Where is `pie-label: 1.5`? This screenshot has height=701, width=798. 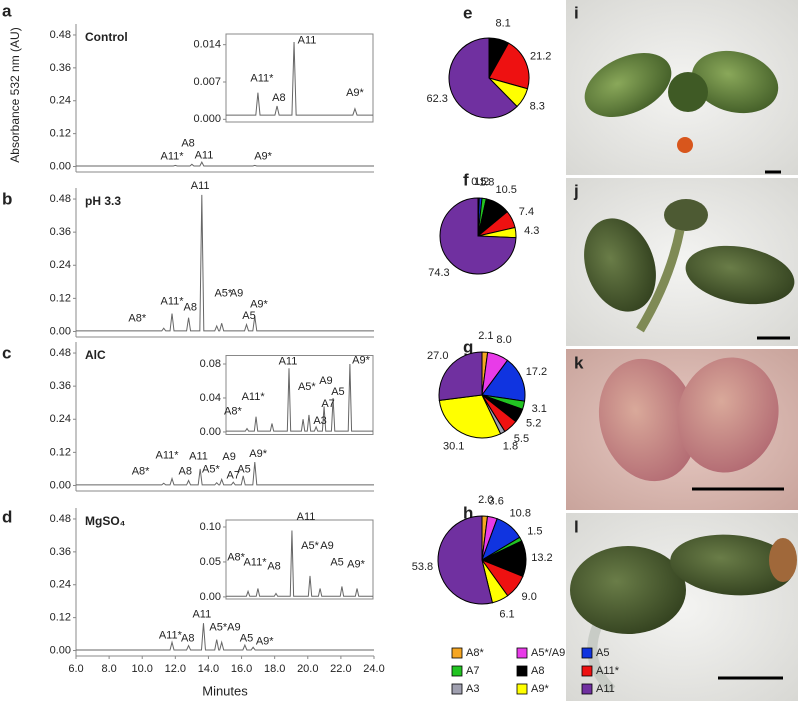
pie-label: 1.5 is located at coordinates (534, 531).